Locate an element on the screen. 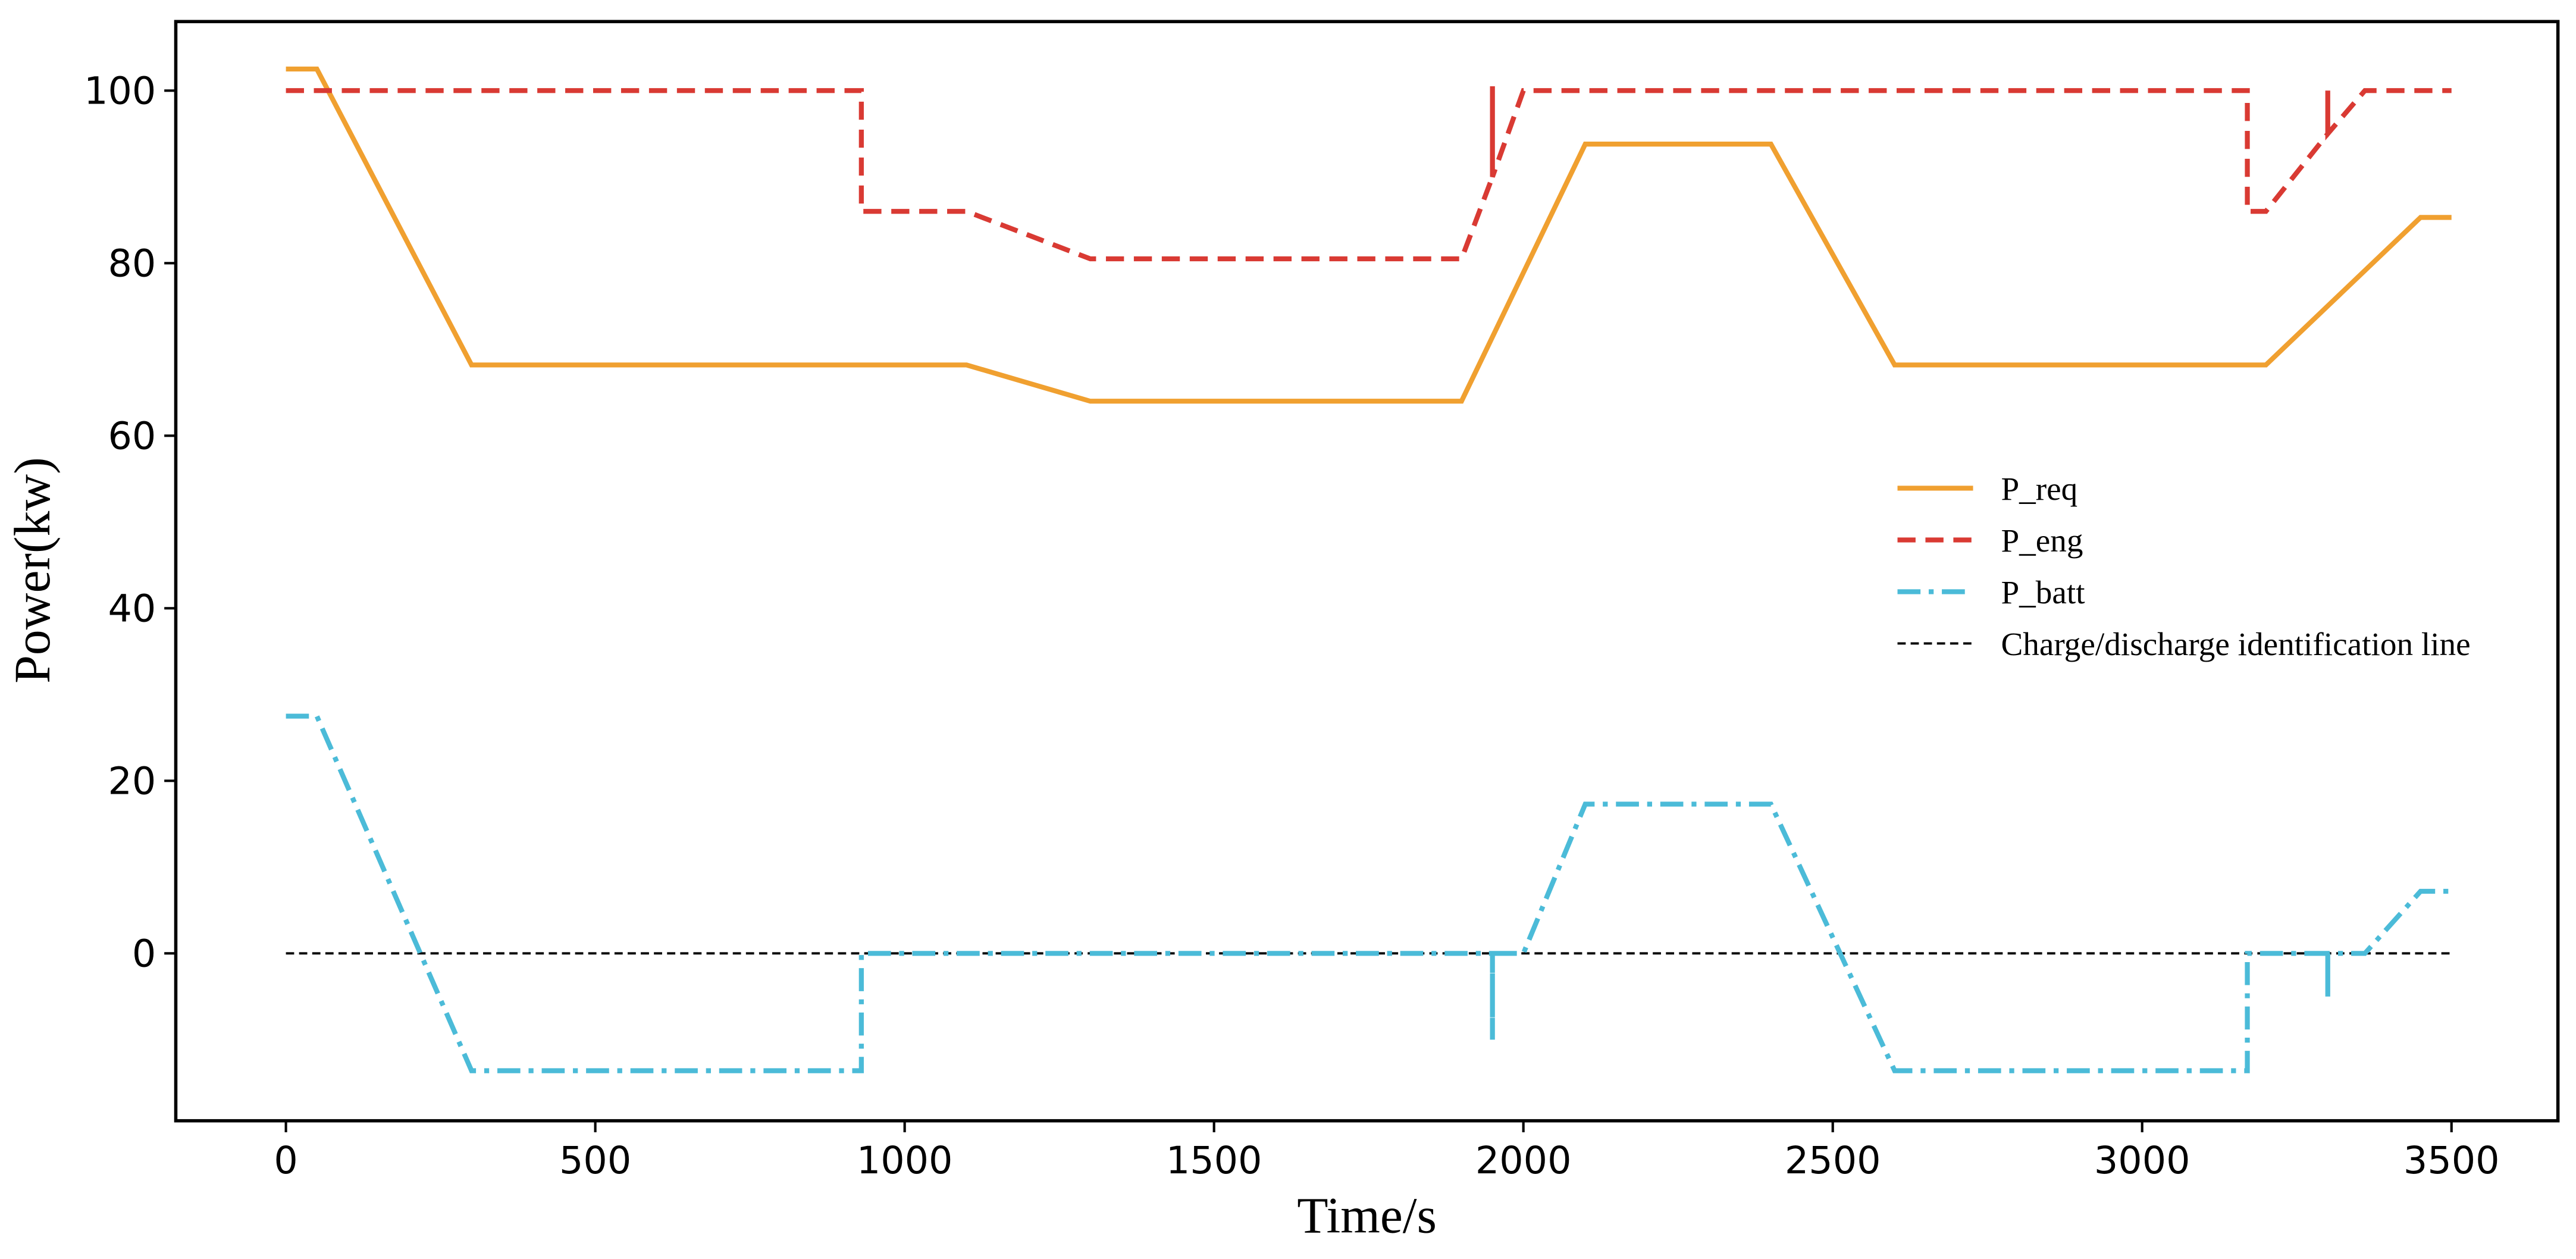 This screenshot has width=2576, height=1259. legend-label: P_req is located at coordinates (2039, 489).